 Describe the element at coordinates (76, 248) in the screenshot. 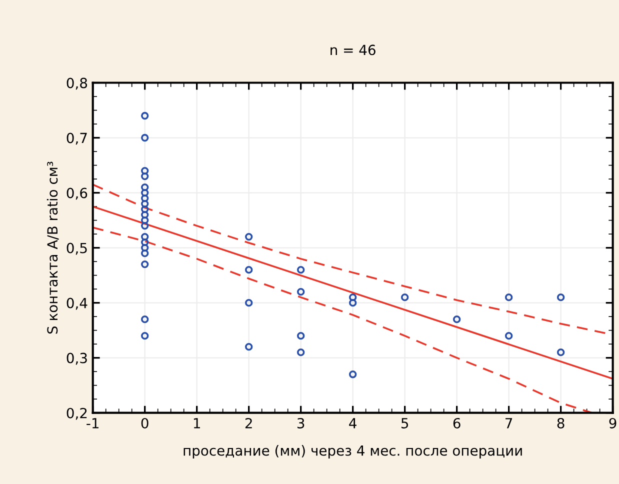

I see `y-tick-label: 0,5` at that location.